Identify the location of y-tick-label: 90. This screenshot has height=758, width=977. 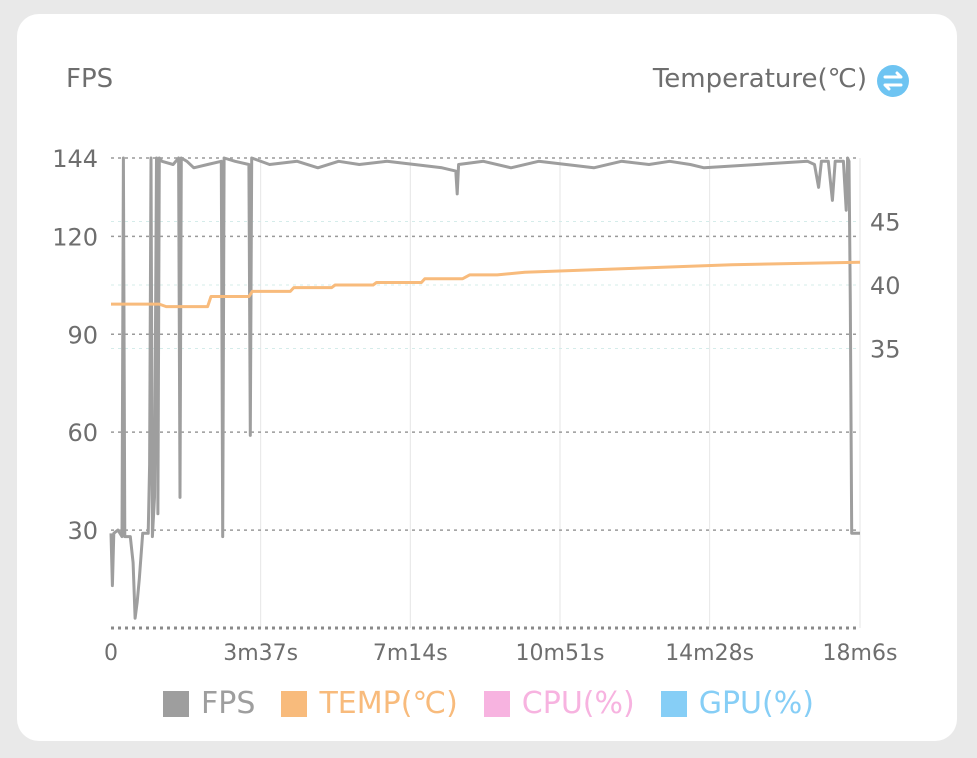
(82, 335).